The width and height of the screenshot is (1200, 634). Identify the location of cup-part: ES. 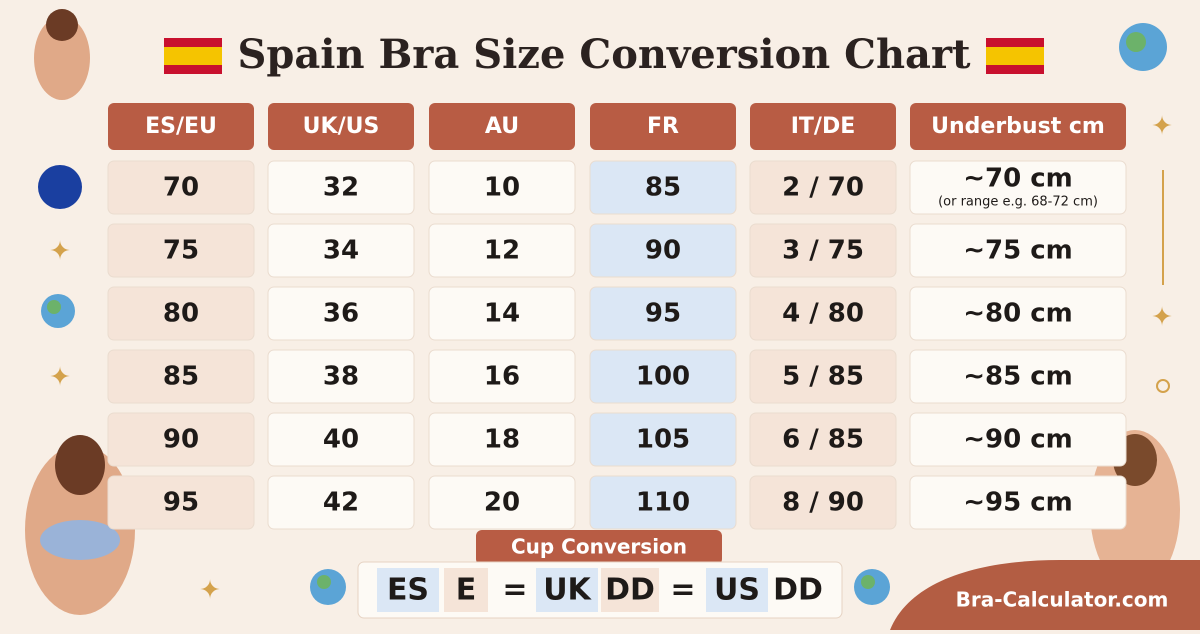
(408, 590).